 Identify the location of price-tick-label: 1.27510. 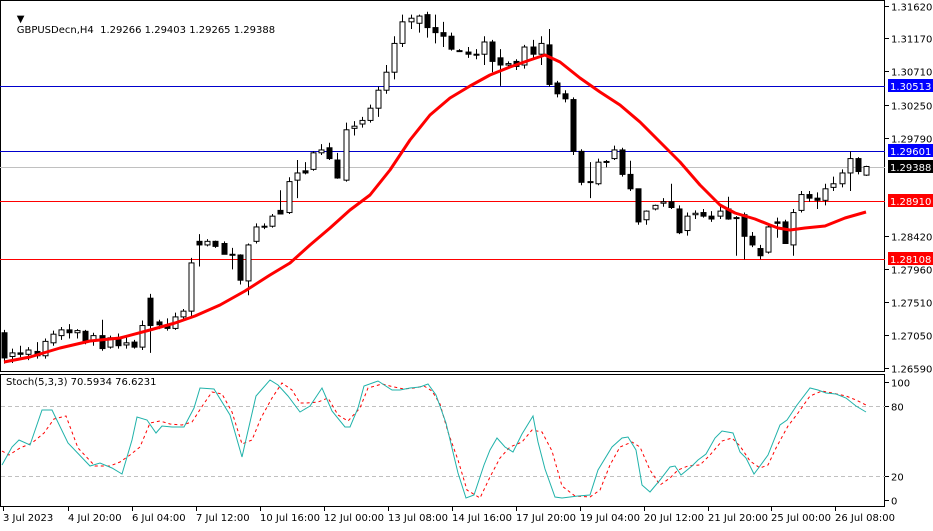
(911, 304).